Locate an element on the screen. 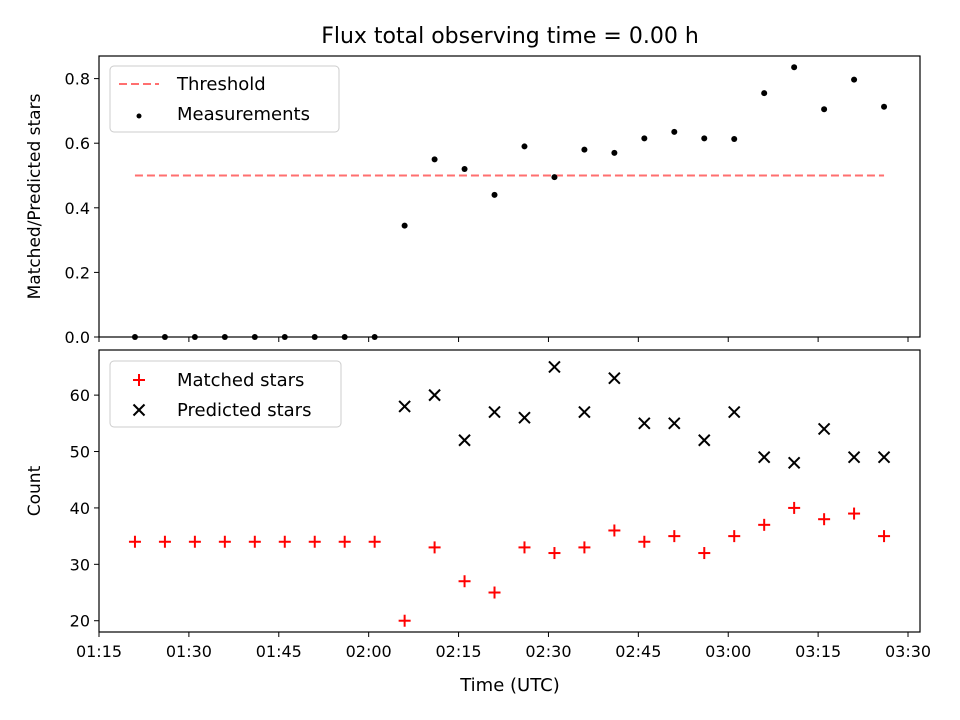 This screenshot has height=720, width=960. legend: Threshold Measurements is located at coordinates (224, 99).